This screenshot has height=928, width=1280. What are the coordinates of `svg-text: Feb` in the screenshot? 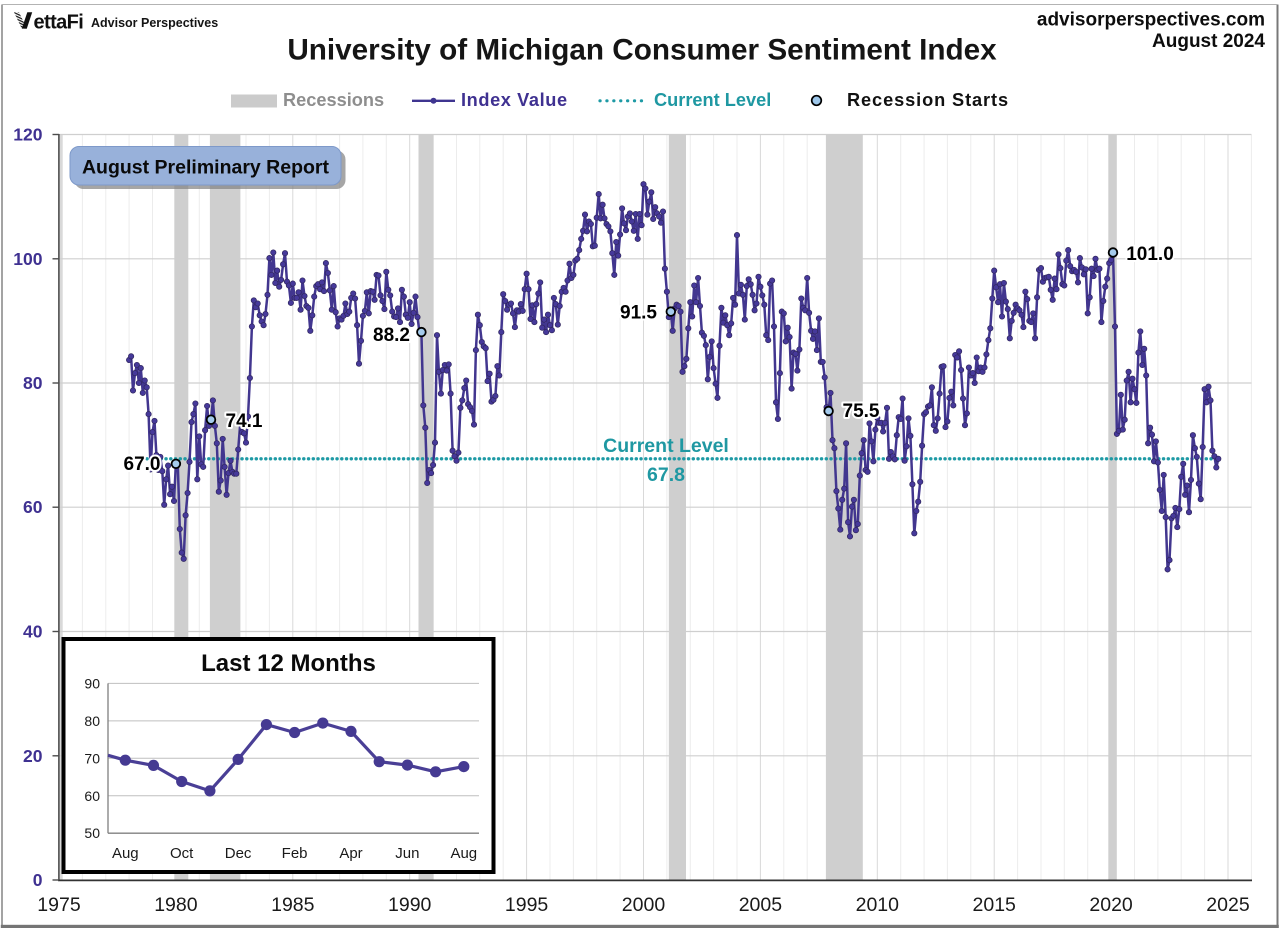 It's located at (295, 853).